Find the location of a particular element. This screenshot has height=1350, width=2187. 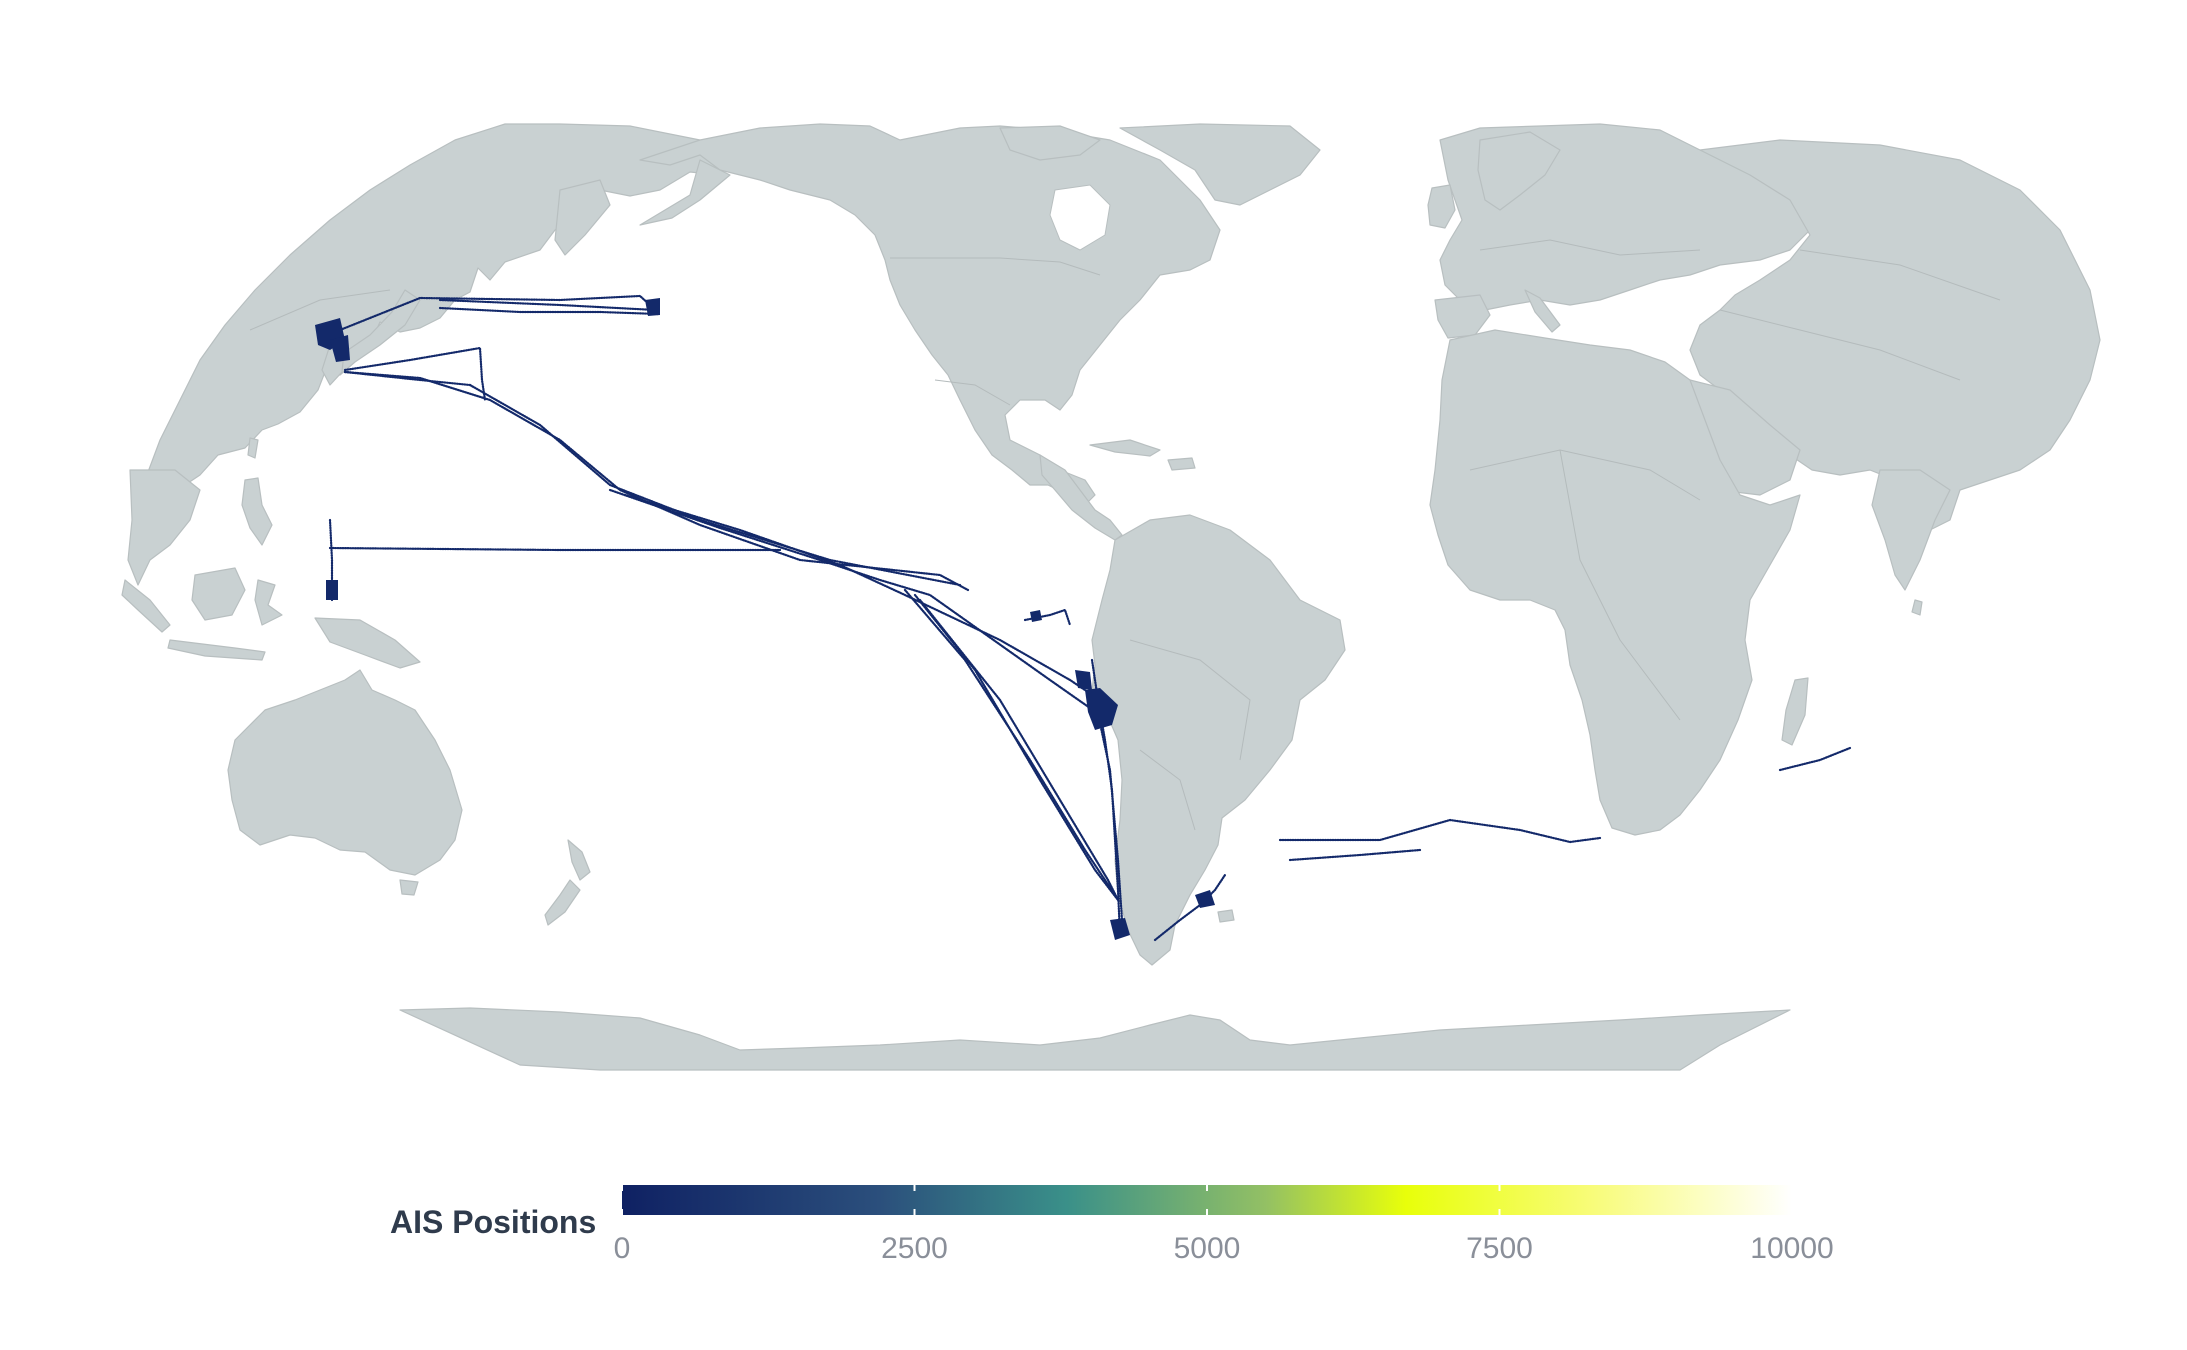

land-east-asia is located at coordinates (435, 349).